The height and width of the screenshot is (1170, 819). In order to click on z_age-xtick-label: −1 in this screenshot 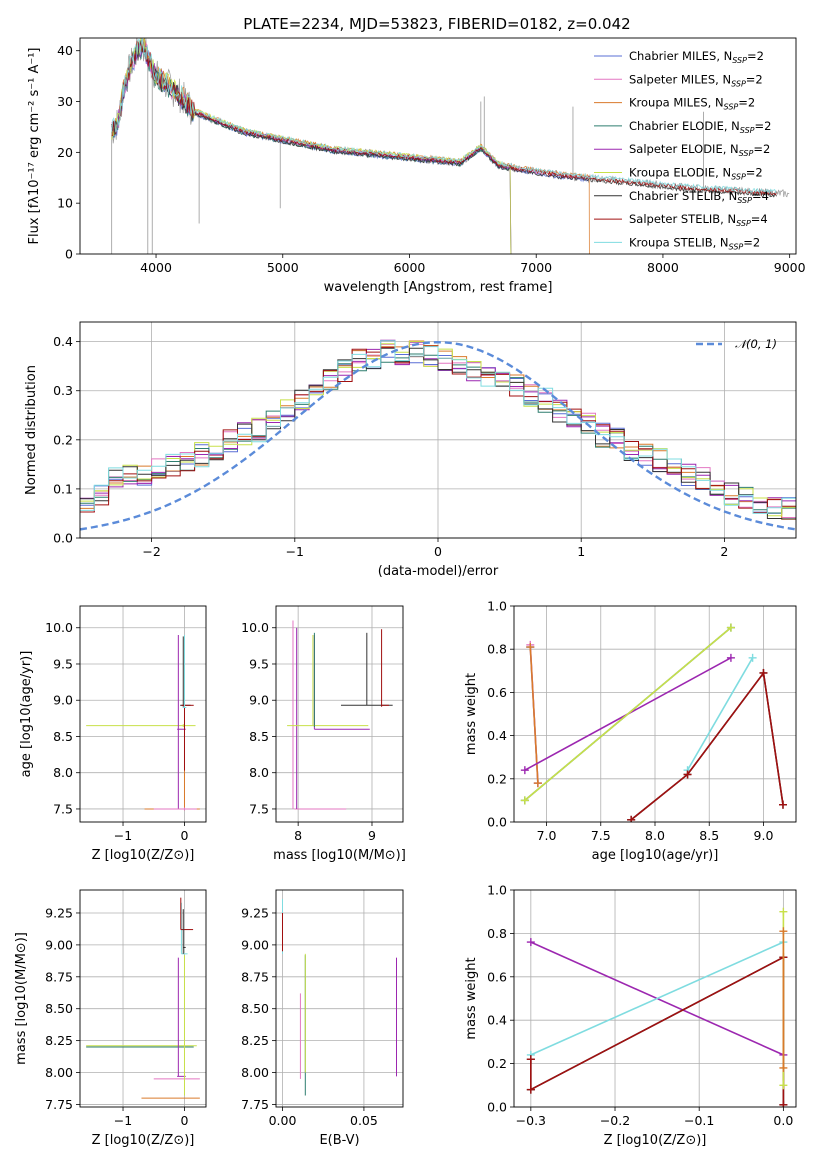, I will do `click(123, 835)`.